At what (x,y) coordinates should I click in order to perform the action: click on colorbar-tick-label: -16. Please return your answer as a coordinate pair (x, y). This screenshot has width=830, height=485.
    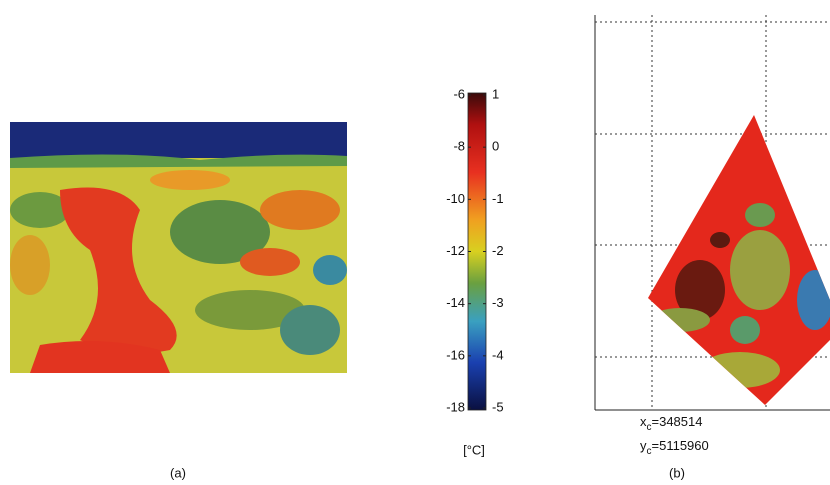
    Looking at the image, I should click on (455, 354).